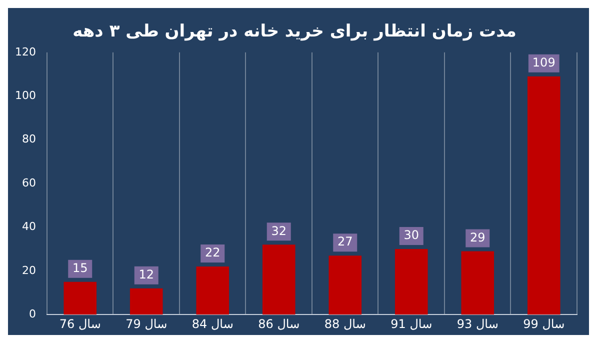  What do you see at coordinates (544, 323) in the screenshot?
I see `x-tick-label: سال 99` at bounding box center [544, 323].